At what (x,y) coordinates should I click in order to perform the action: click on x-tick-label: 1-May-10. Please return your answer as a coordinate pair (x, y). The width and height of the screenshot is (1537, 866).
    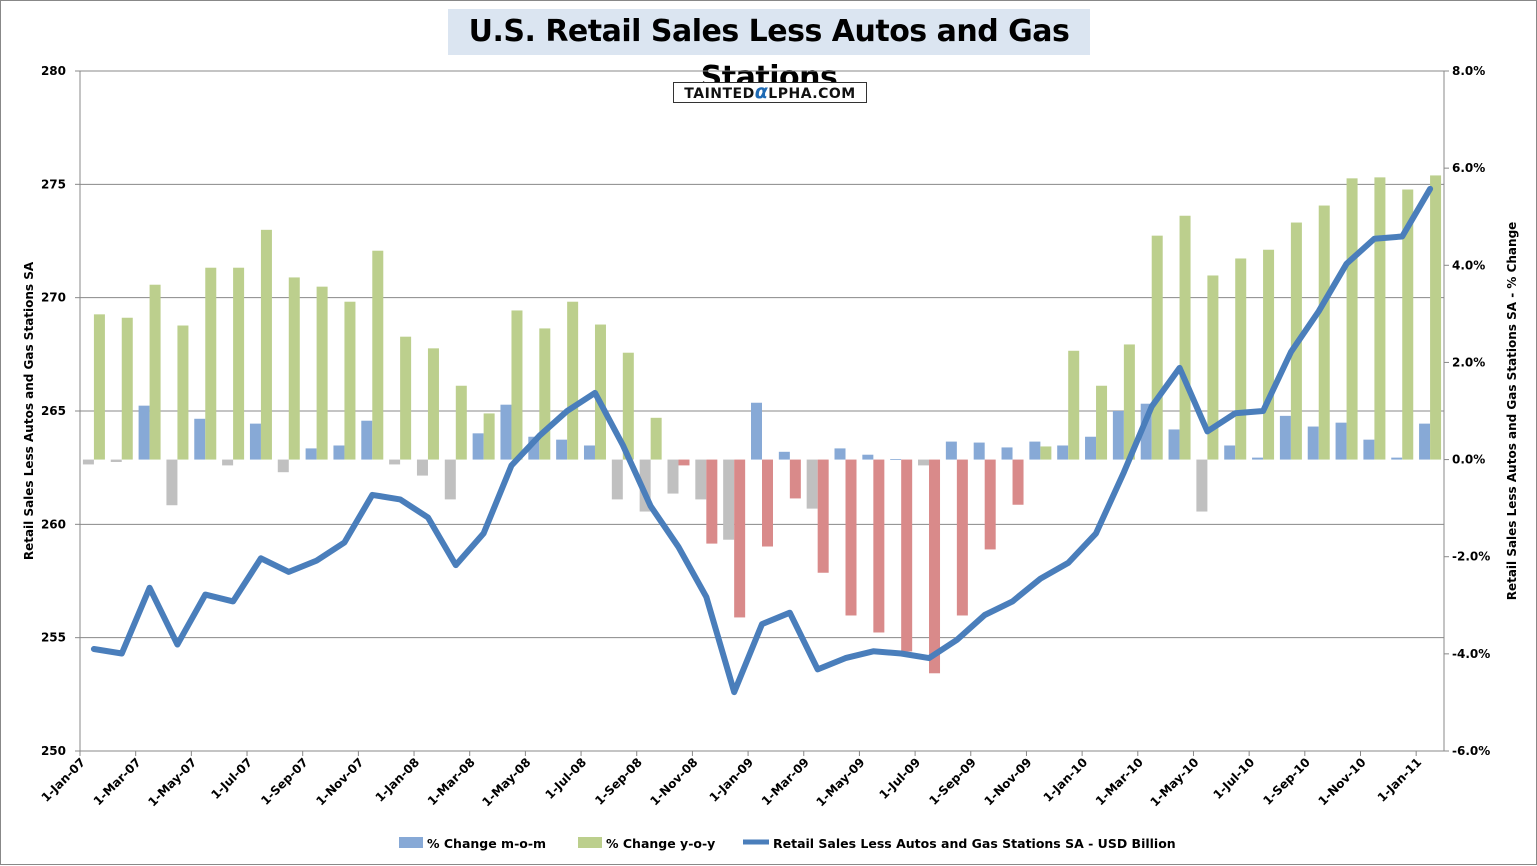
    Looking at the image, I should click on (1174, 782).